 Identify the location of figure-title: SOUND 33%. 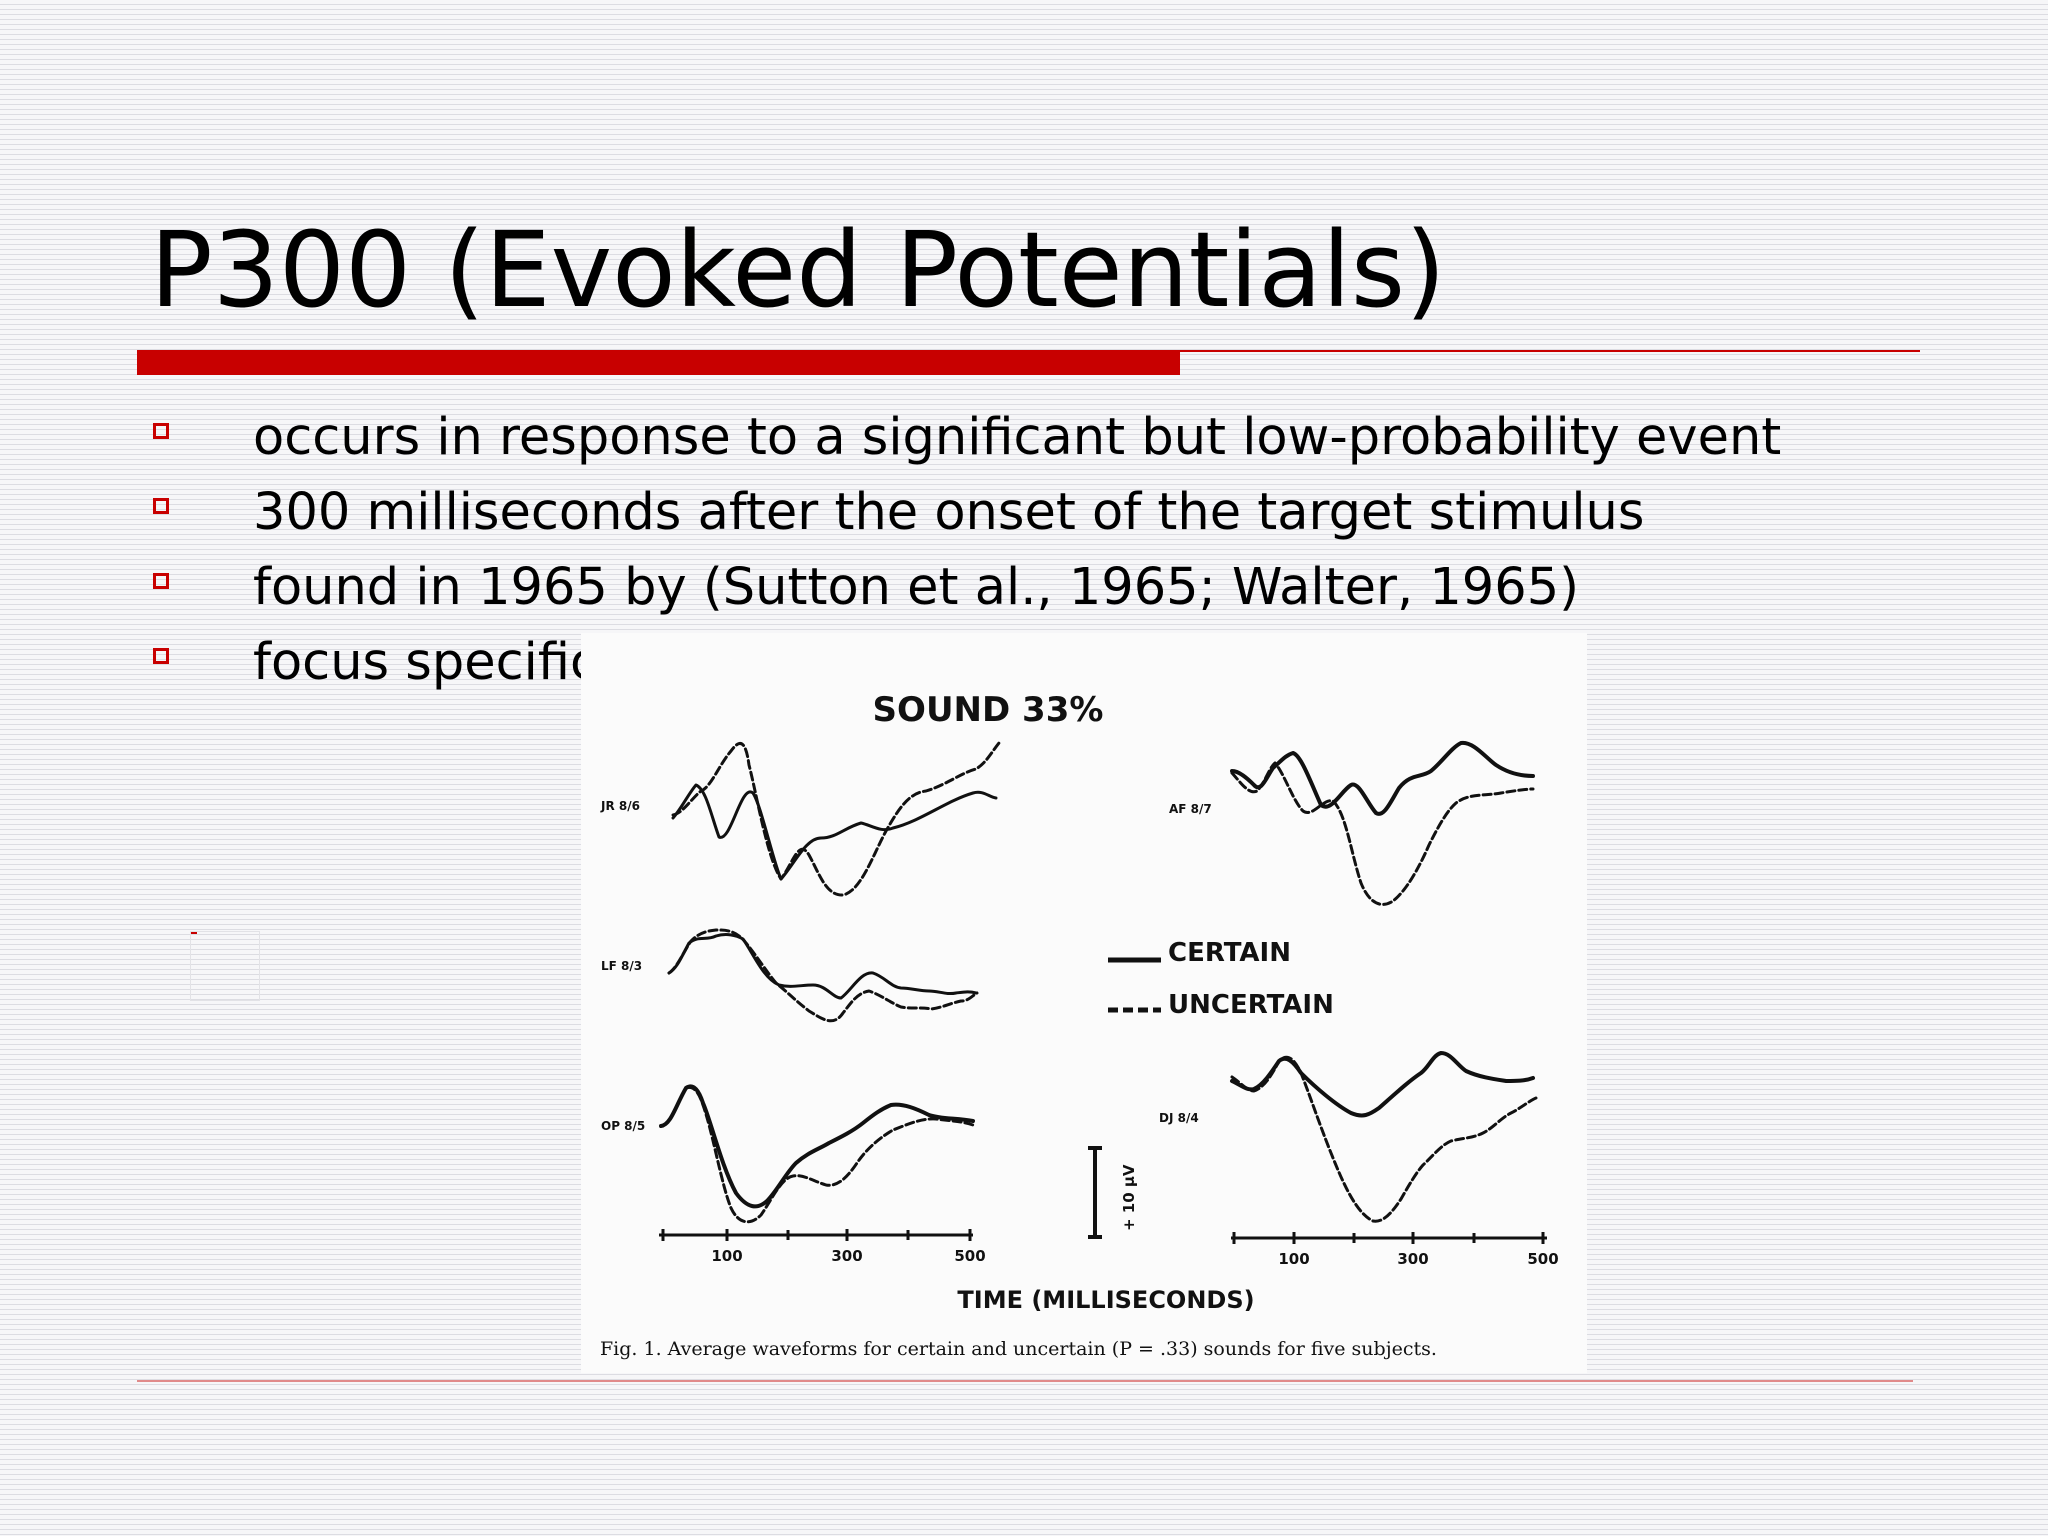
(988, 710).